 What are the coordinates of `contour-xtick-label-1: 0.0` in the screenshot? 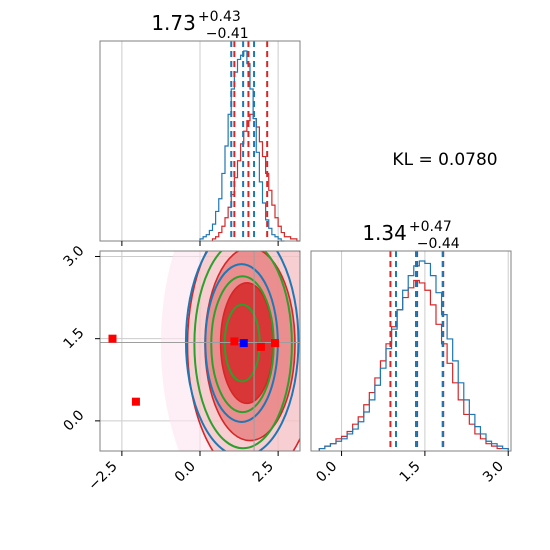 It's located at (185, 472).